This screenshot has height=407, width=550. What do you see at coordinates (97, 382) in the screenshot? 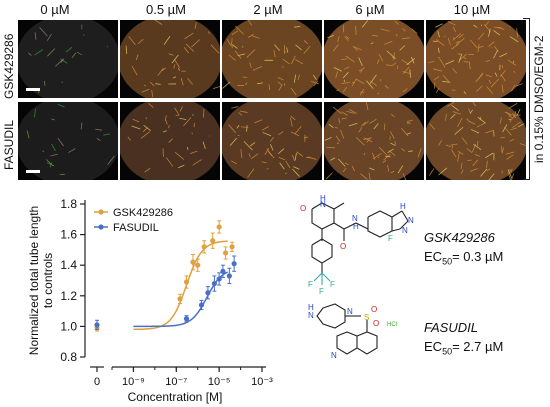
I see `x-tick-label: 0` at bounding box center [97, 382].